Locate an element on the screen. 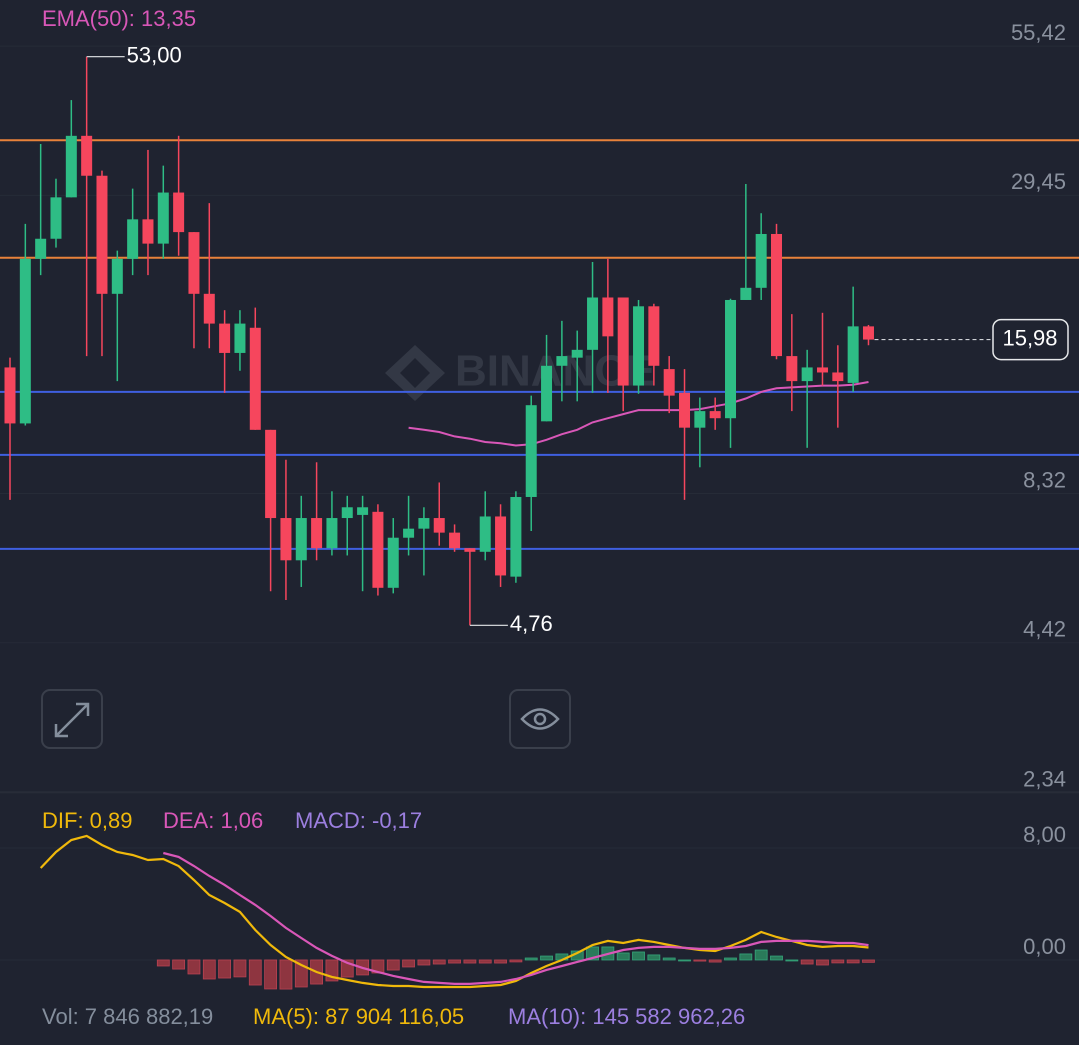  extreme-label: 53,00 is located at coordinates (154, 55).